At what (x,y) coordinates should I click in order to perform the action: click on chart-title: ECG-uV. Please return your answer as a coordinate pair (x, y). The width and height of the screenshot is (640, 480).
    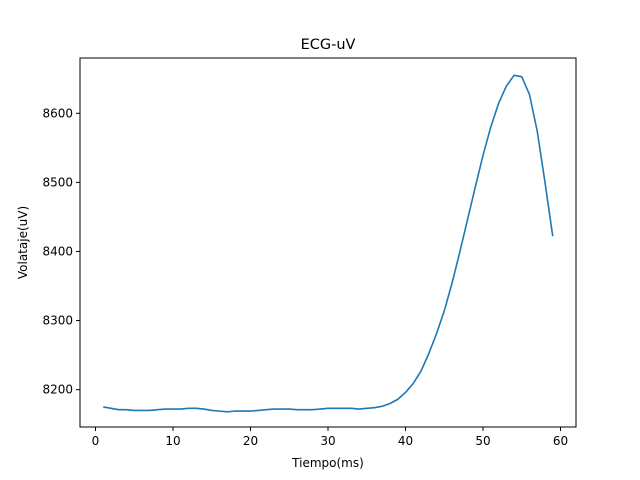
    Looking at the image, I should click on (328, 45).